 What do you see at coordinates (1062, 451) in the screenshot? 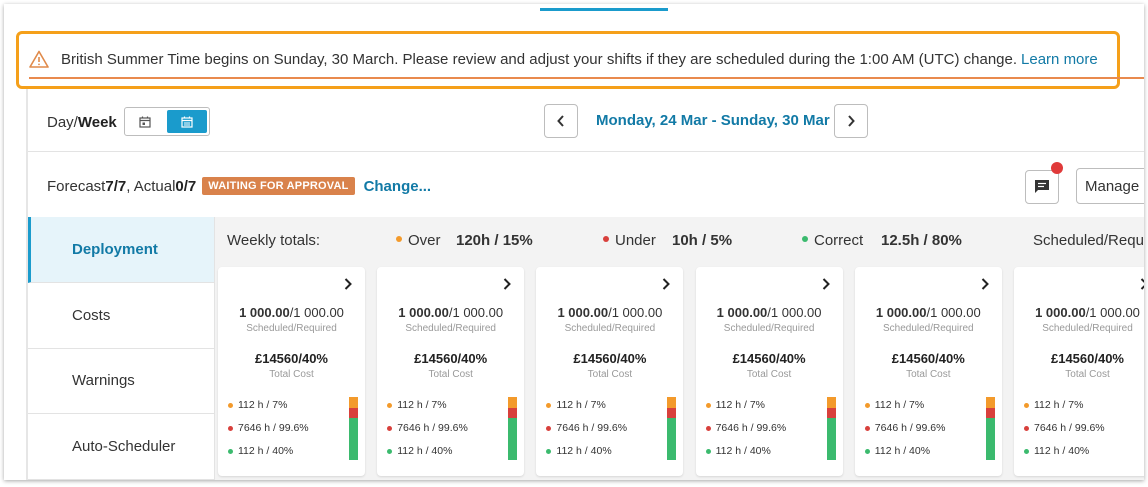
I see `correct-stat-value: 112 h / 40%` at bounding box center [1062, 451].